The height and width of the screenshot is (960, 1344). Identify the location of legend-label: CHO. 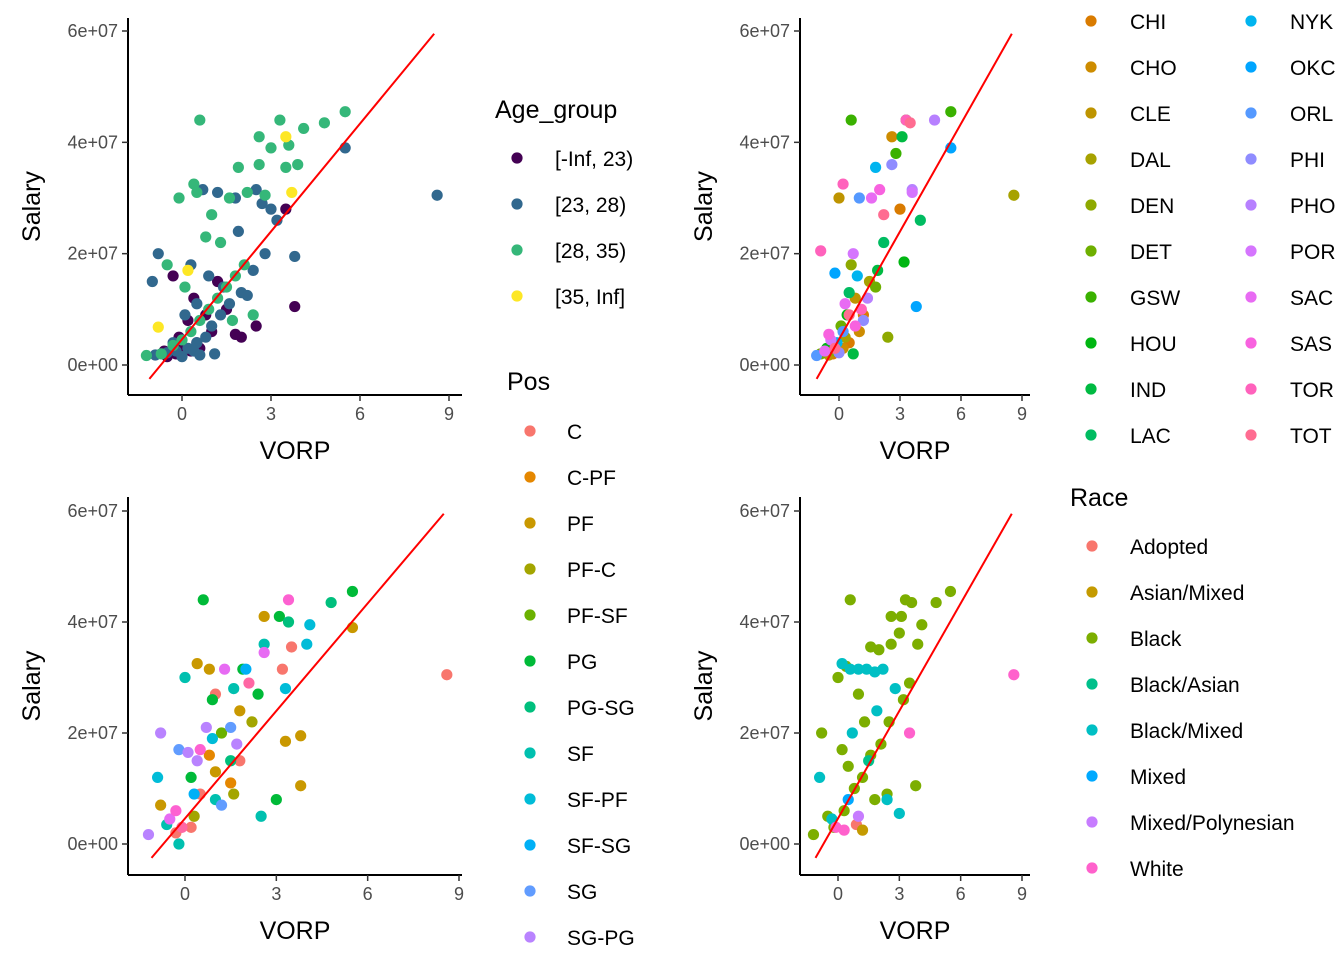
(1153, 68).